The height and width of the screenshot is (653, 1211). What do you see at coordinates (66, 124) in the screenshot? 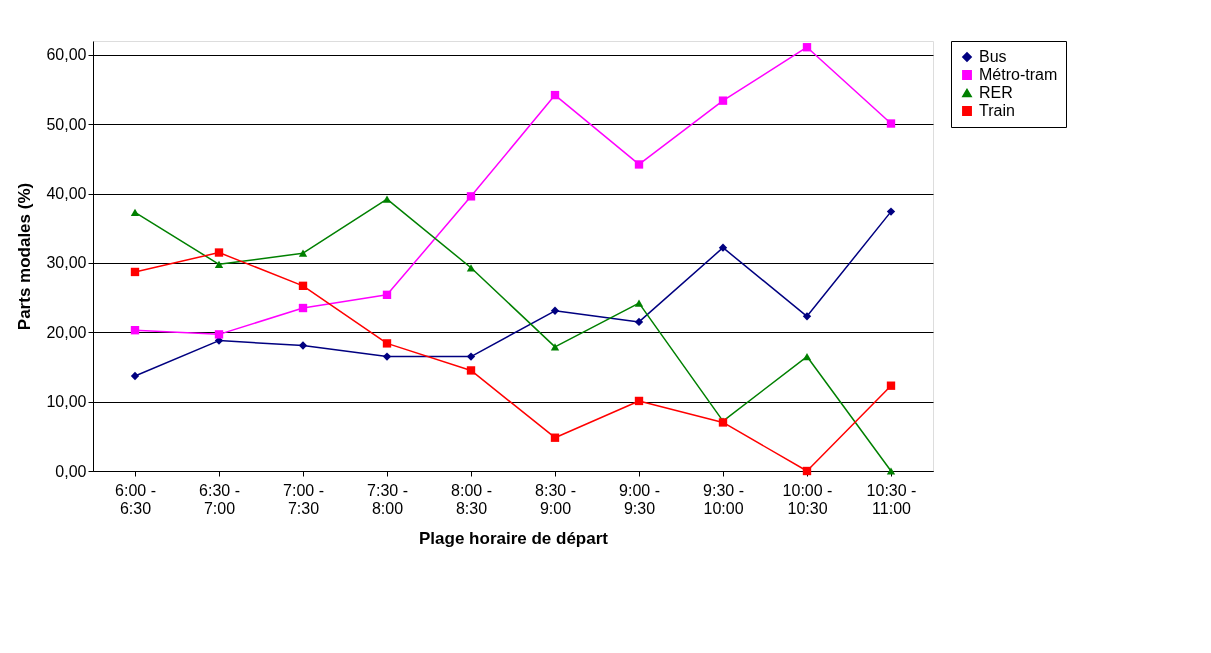
I see `y-tick-label: 50,00` at bounding box center [66, 124].